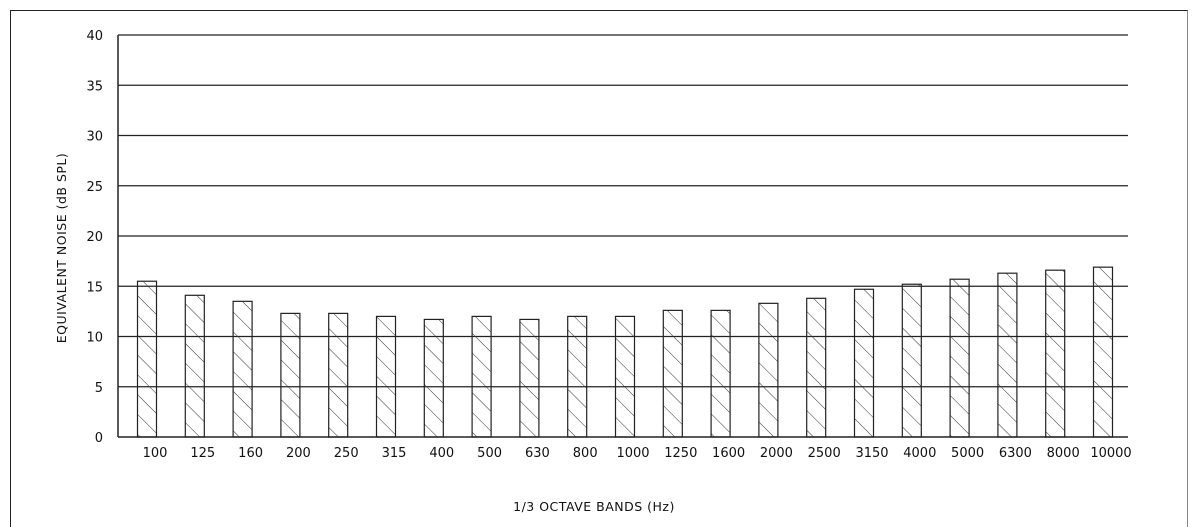  I want to click on x-tick-label: 315, so click(394, 453).